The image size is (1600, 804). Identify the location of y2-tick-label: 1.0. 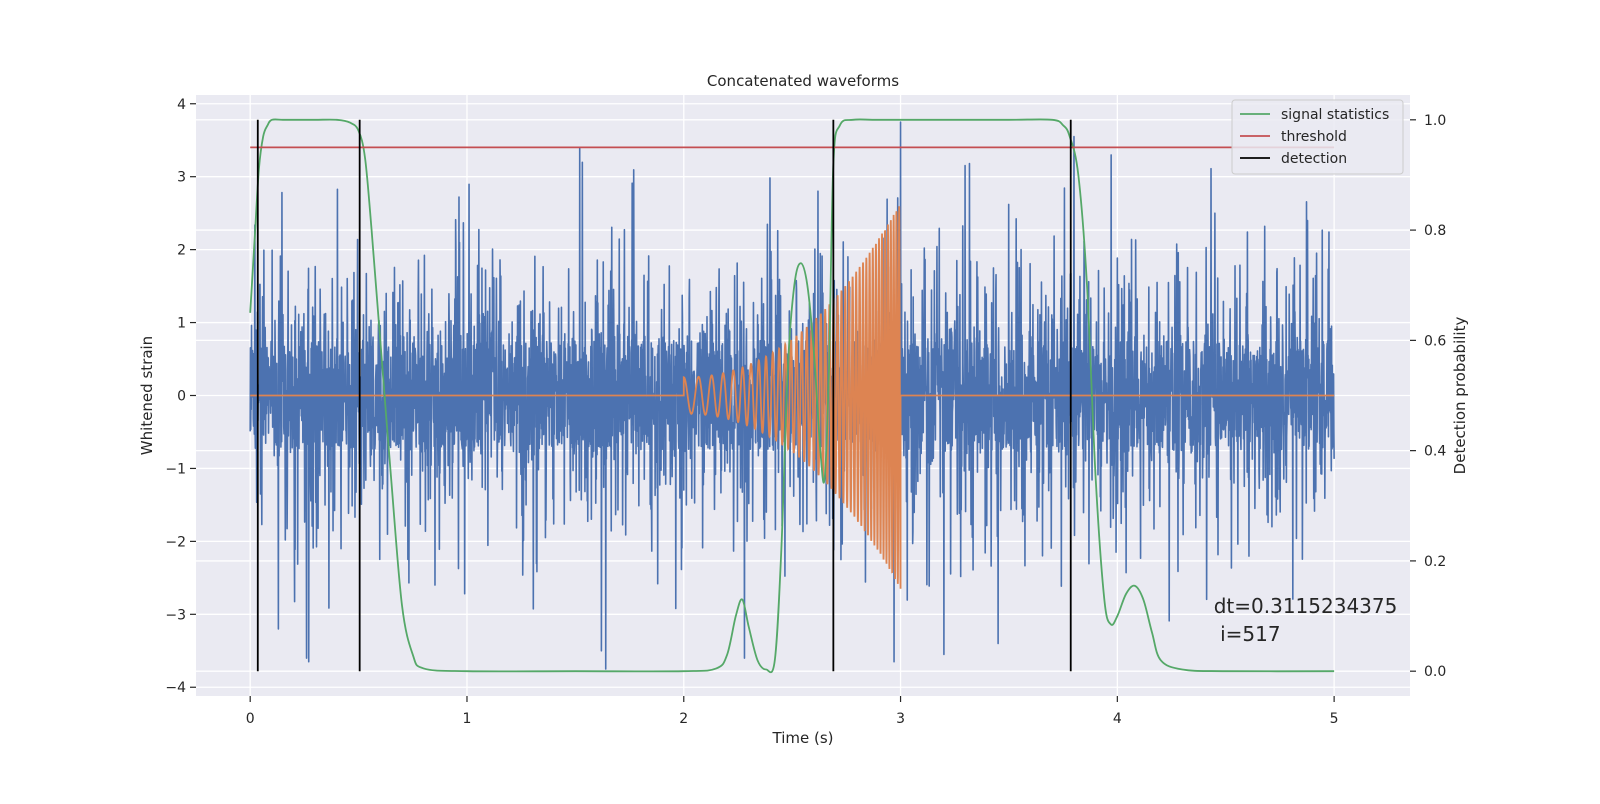
(1435, 121).